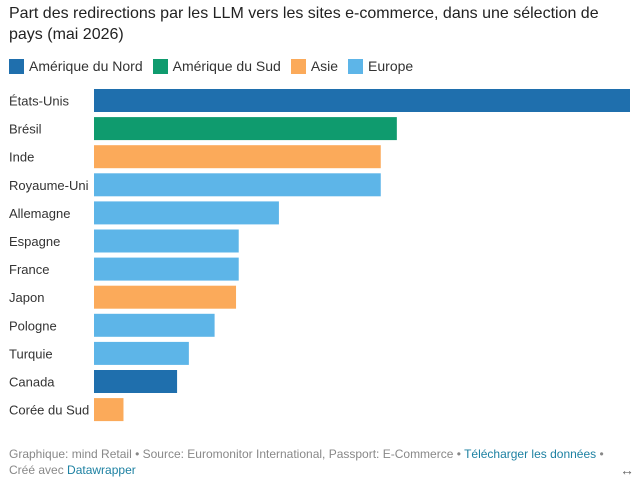  I want to click on category-label: Allemagne, so click(39, 213).